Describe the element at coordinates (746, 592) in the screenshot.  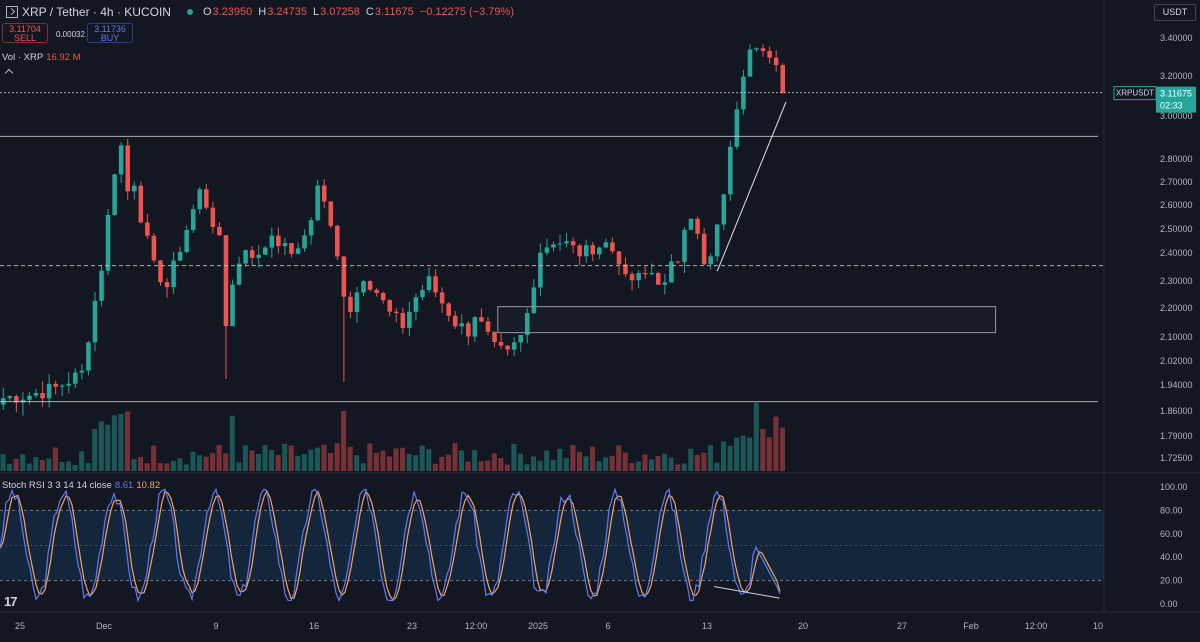
I see `stoch-divergence-line` at that location.